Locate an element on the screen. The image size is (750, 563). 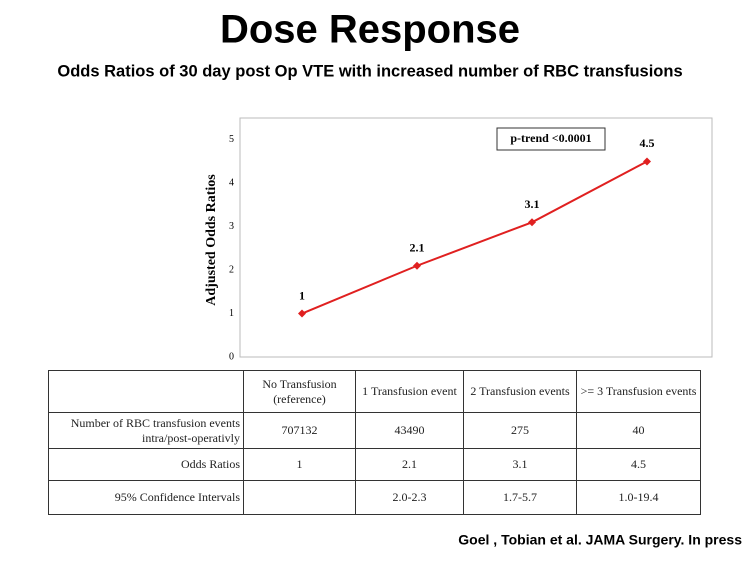
table-cell: Odds Ratios is located at coordinates (146, 464).